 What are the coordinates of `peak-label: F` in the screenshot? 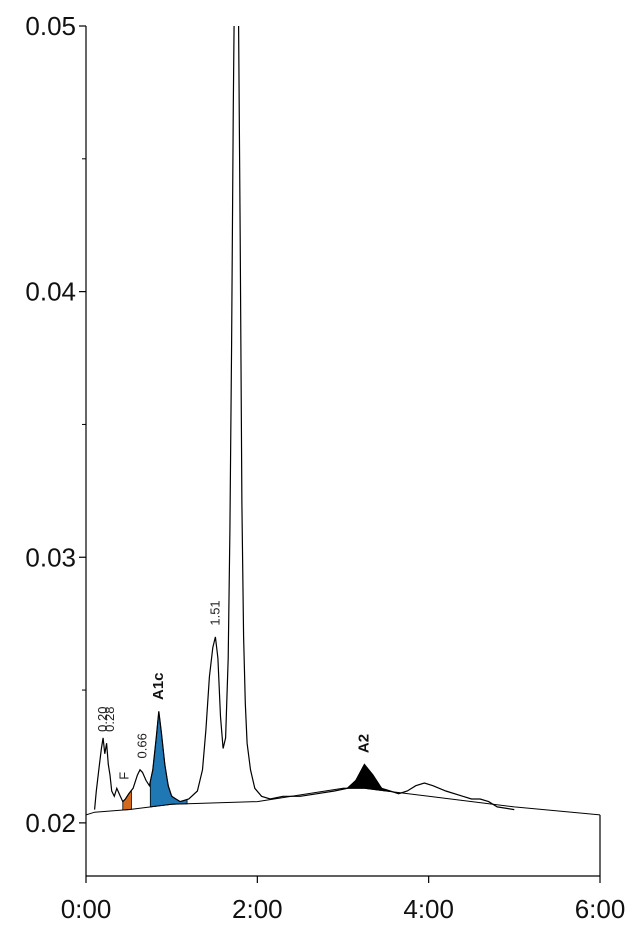 It's located at (124, 776).